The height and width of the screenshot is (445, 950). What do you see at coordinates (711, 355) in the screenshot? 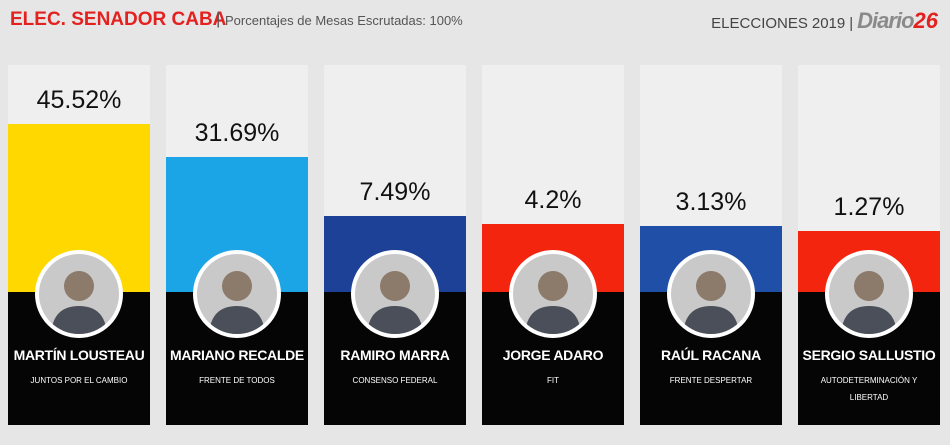
I see `candidate-name: RAÚL RACANA` at bounding box center [711, 355].